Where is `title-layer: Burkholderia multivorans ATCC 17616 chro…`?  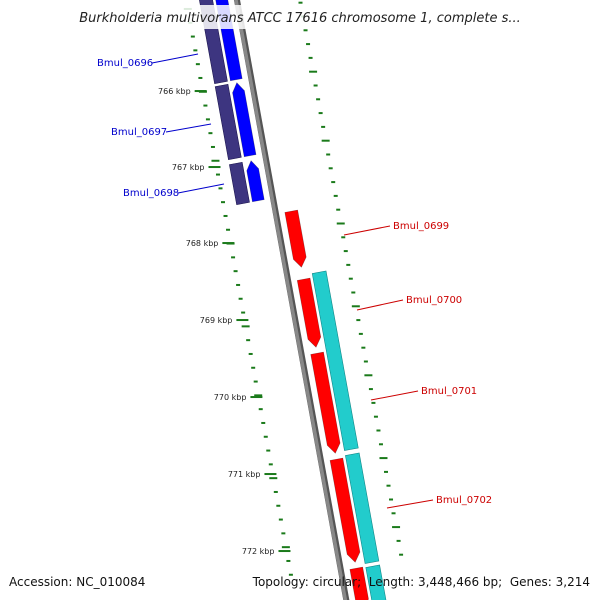 title-layer: Burkholderia multivorans ATCC 17616 chro… is located at coordinates (300, 17).